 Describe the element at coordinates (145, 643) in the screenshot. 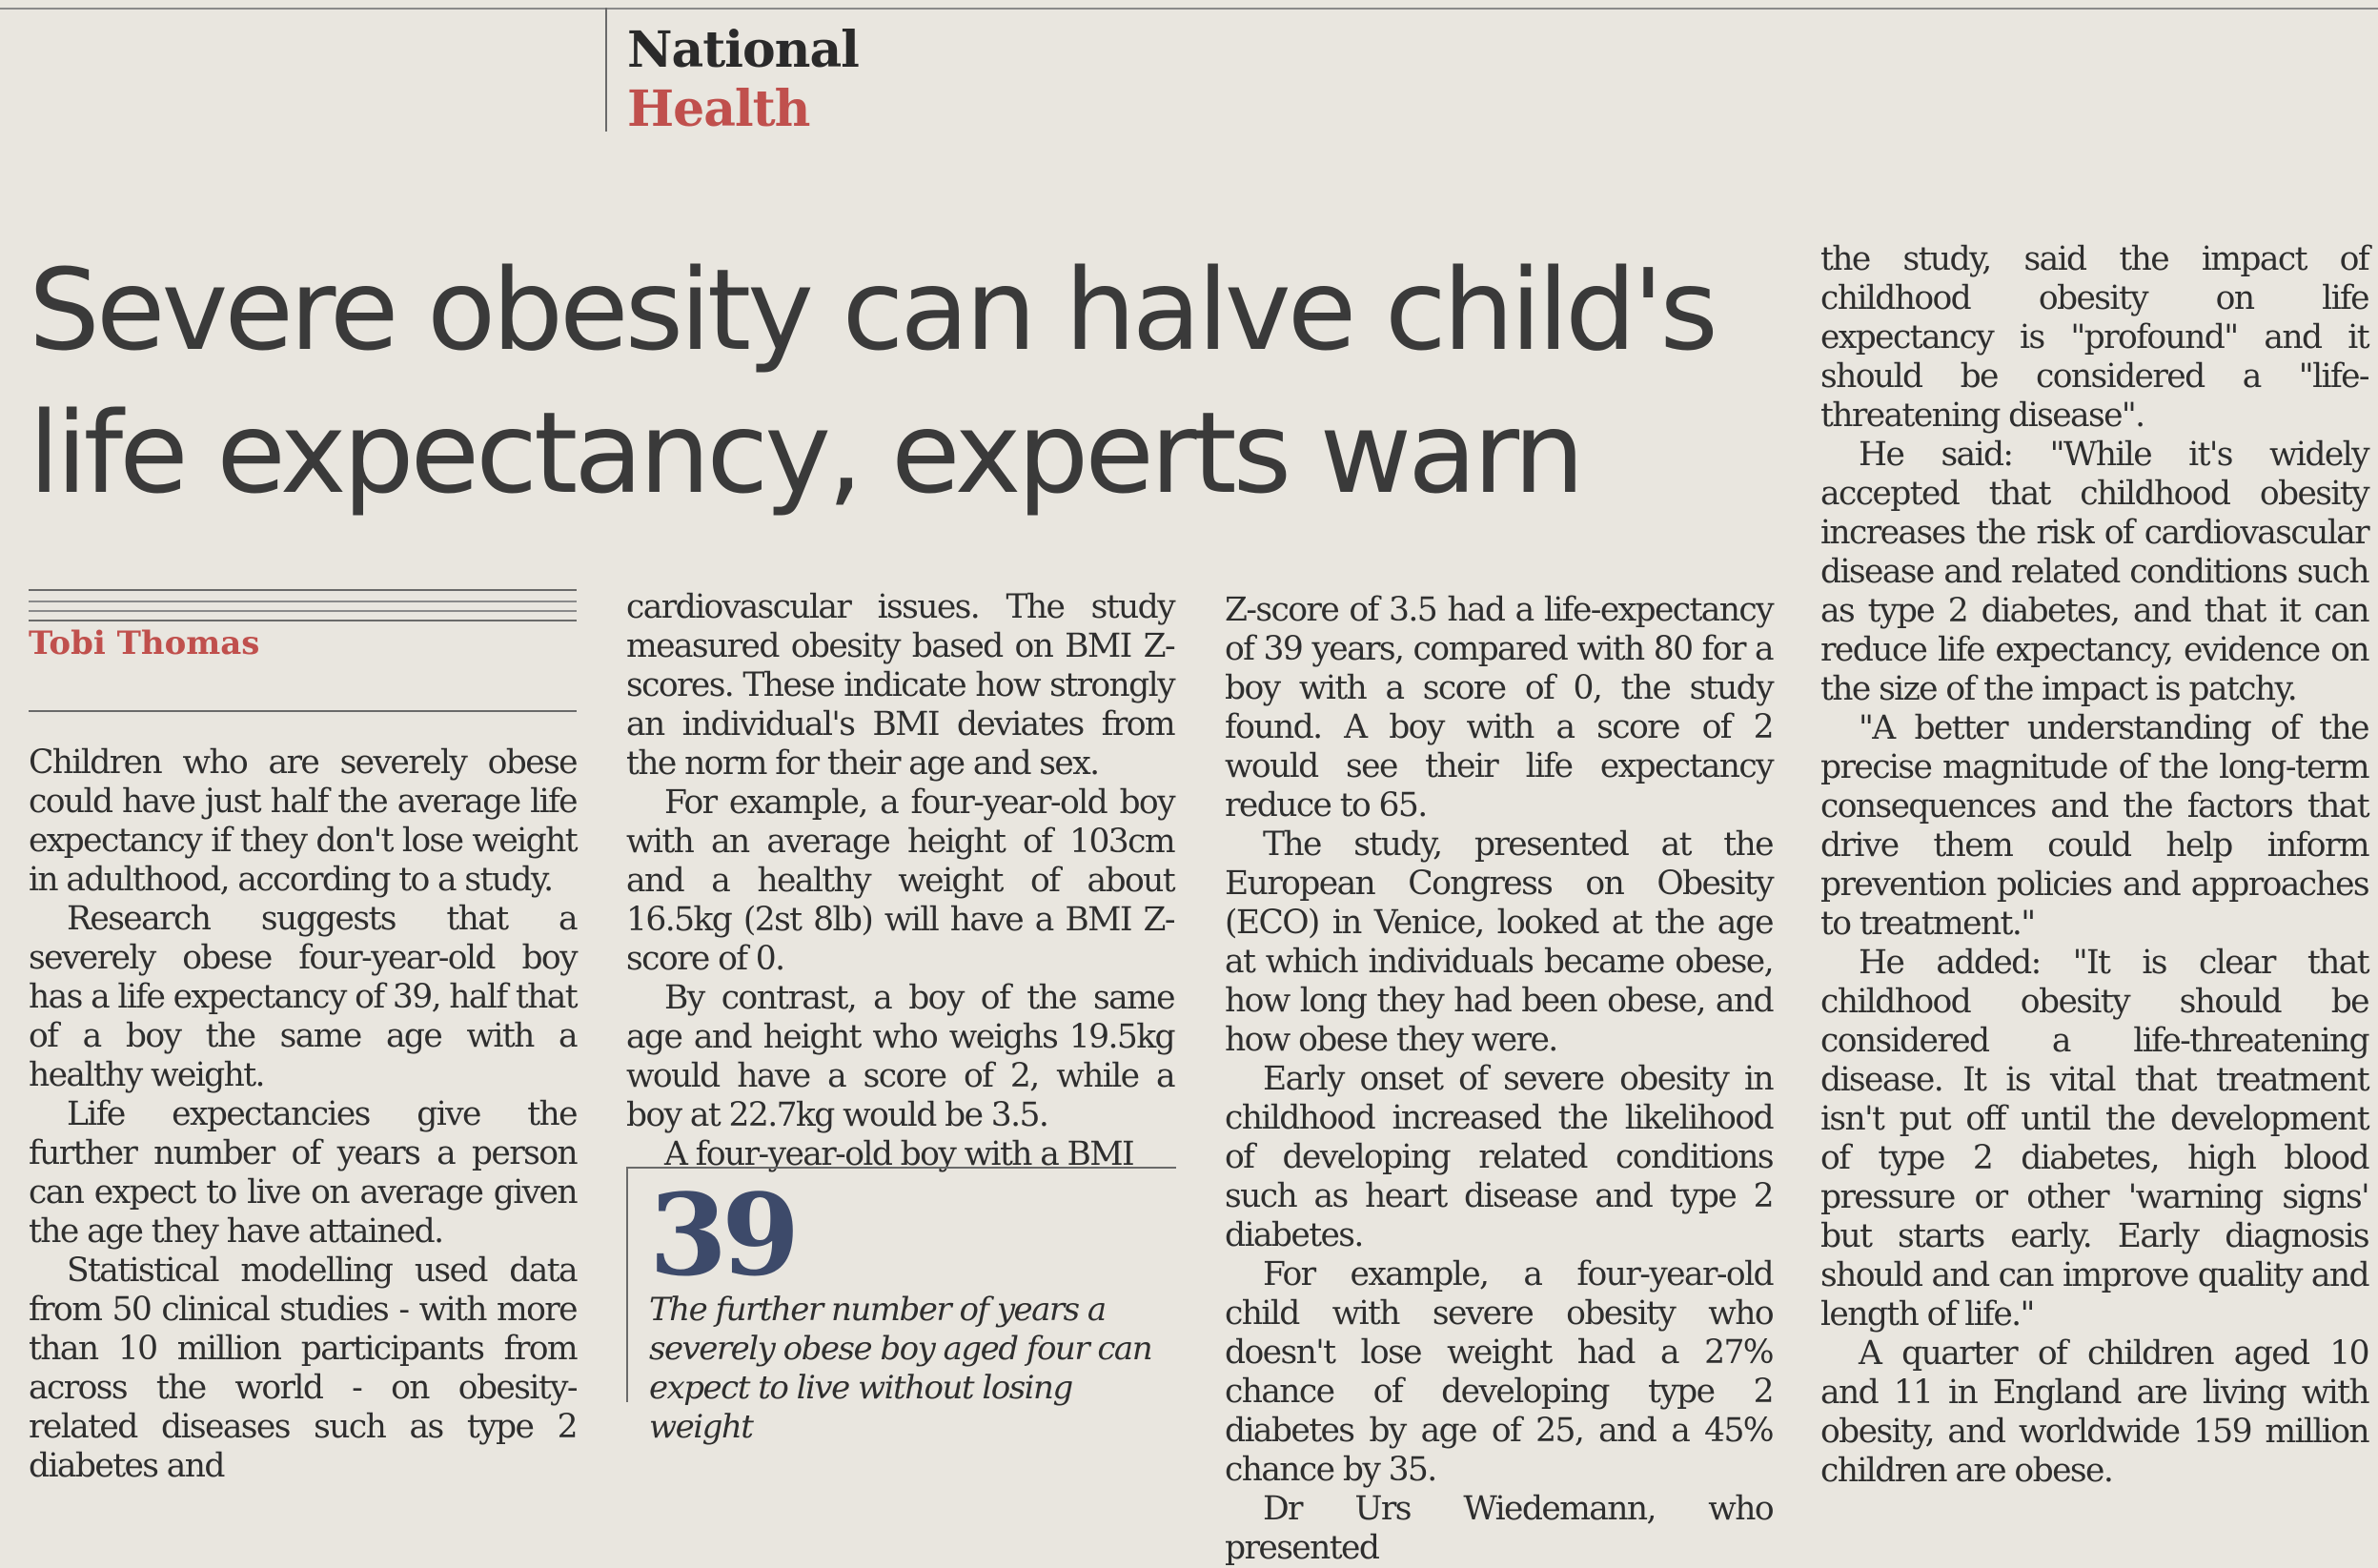

I see `byline: Tobi Thomas` at that location.